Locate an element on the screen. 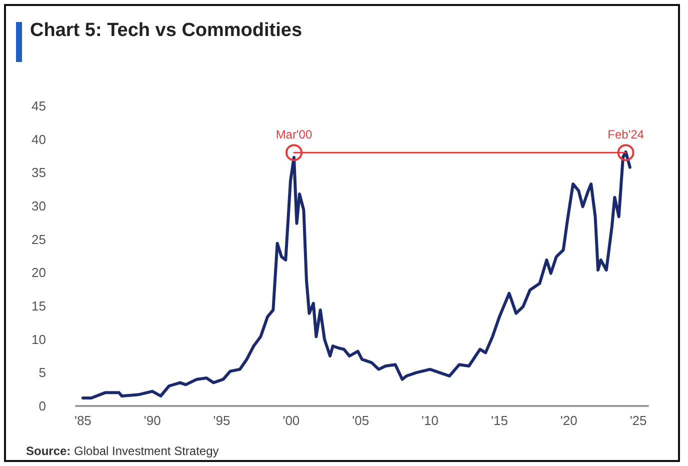 The width and height of the screenshot is (688, 466). y-tick-label: 10 is located at coordinates (39, 339).